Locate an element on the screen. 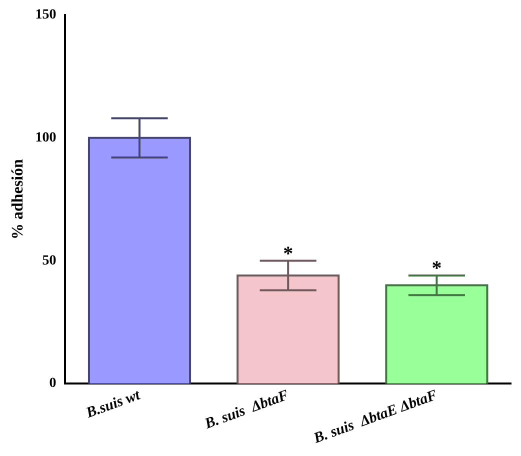 This screenshot has width=521, height=456. y-axis-title: % adhesión is located at coordinates (18, 199).